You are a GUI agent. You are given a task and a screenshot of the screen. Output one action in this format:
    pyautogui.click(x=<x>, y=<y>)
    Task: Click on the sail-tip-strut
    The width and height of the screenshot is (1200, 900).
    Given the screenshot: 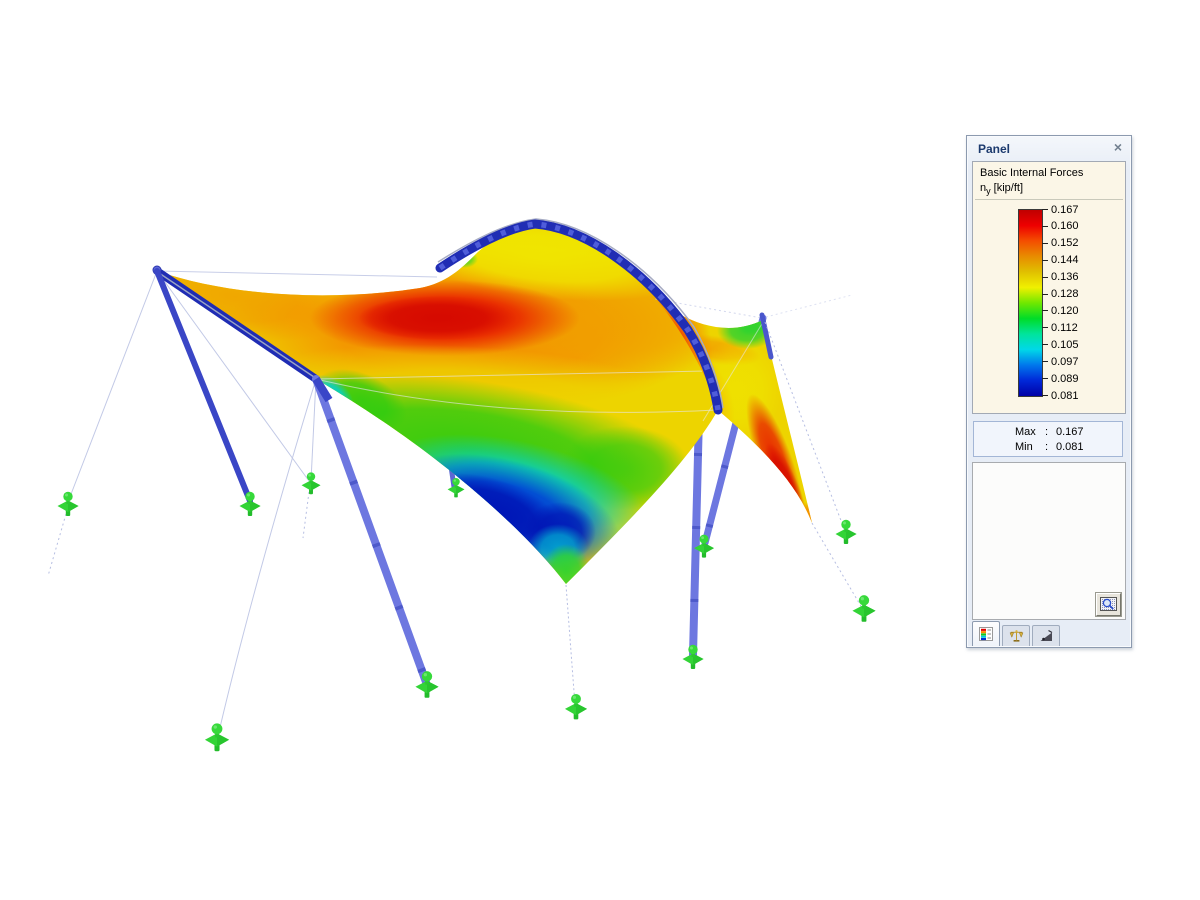 What is the action you would take?
    pyautogui.click(x=766, y=336)
    